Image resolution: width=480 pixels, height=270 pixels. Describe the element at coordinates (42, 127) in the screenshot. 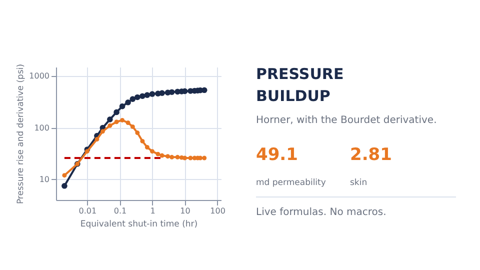

I see `y-tick-label: 100` at that location.